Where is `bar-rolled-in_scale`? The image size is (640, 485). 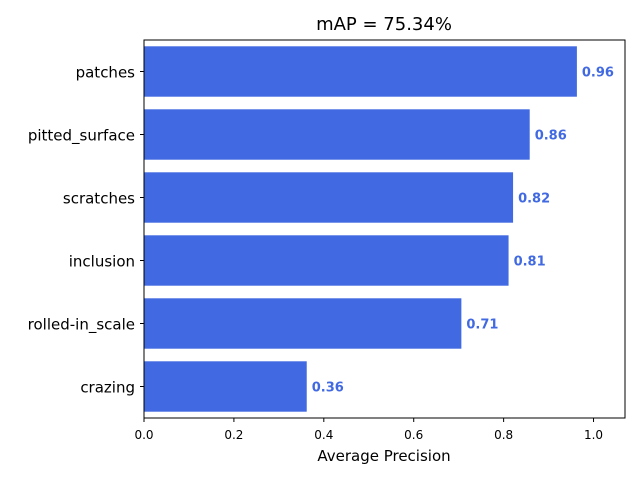 bar-rolled-in_scale is located at coordinates (303, 323).